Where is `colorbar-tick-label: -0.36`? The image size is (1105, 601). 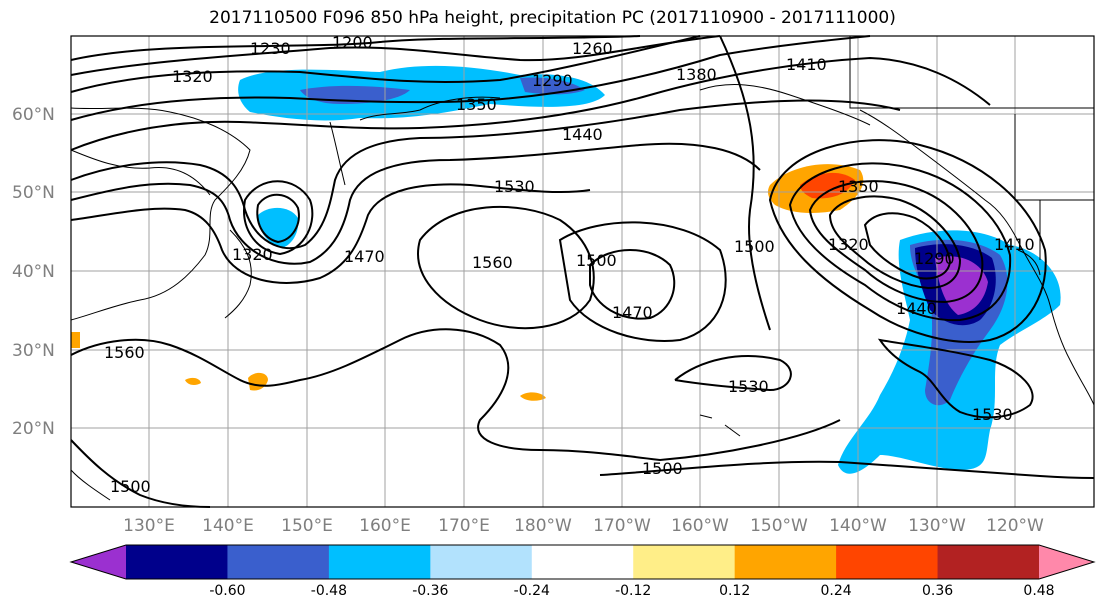 colorbar-tick-label: -0.36 is located at coordinates (430, 591).